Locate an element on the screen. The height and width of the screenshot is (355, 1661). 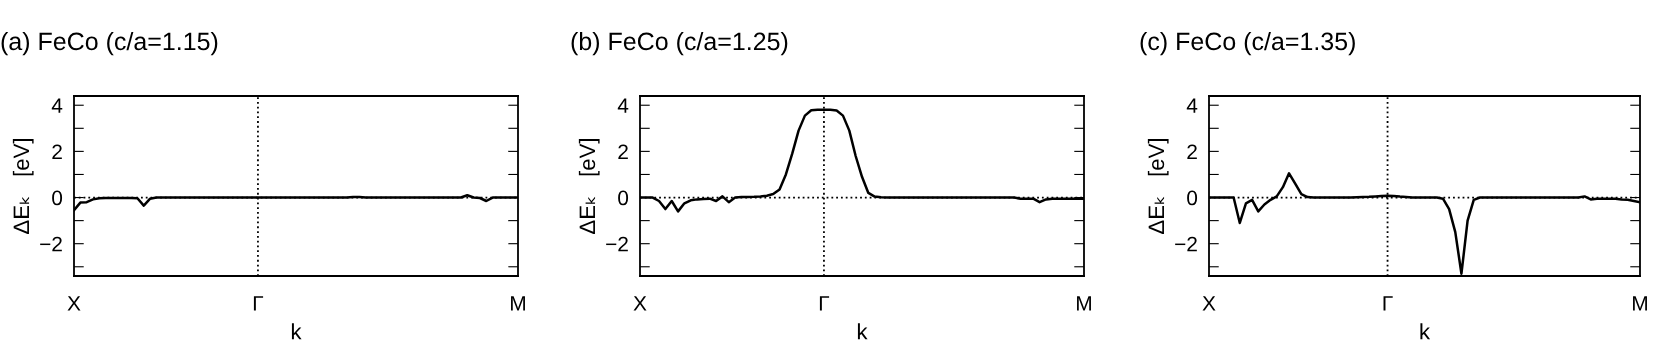
chart-title: (a) FeCo (c/a=1.15) is located at coordinates (109, 43).